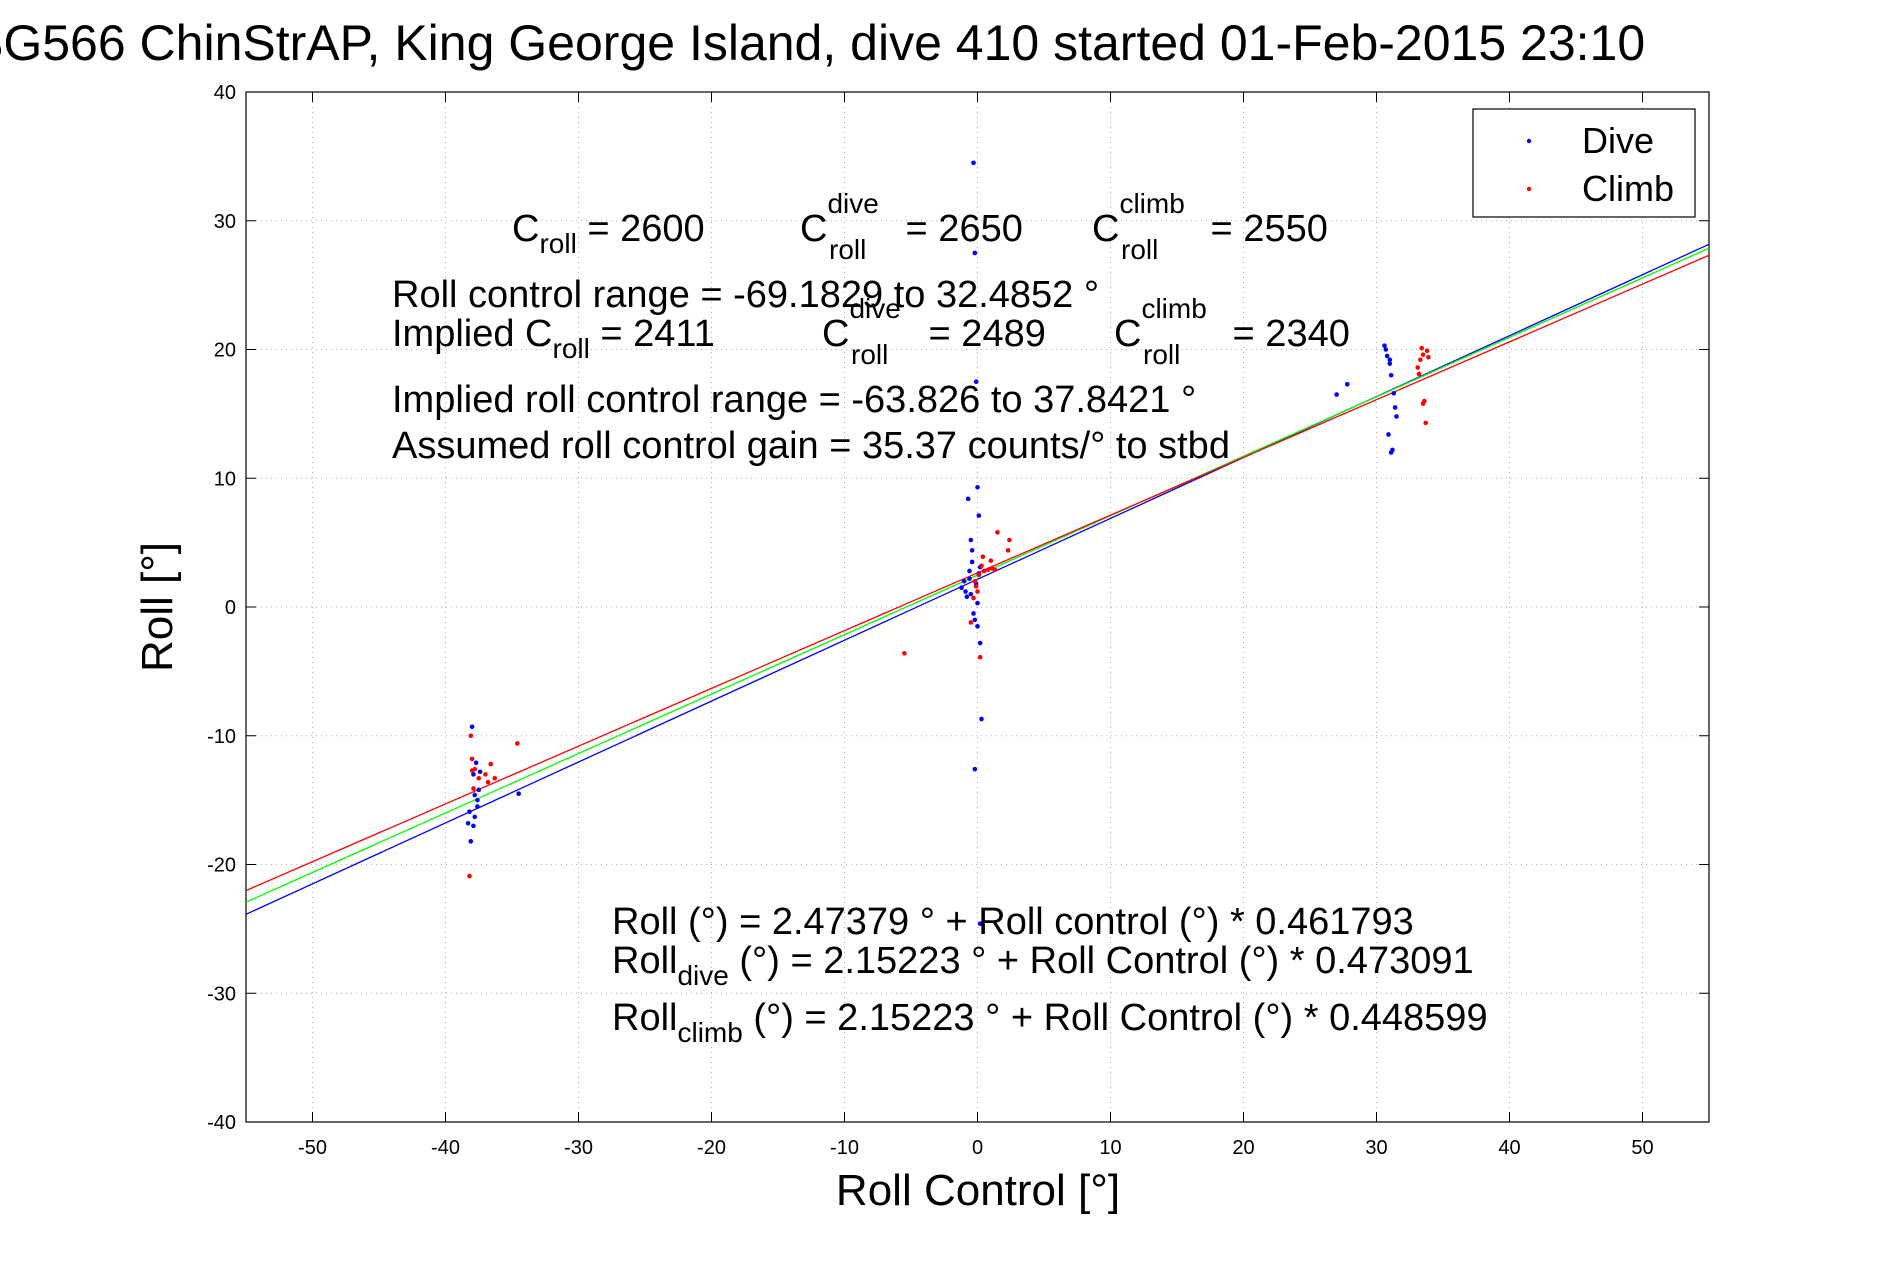 This screenshot has width=1891, height=1262. What do you see at coordinates (1529, 189) in the screenshot?
I see `legend-climb-marker` at bounding box center [1529, 189].